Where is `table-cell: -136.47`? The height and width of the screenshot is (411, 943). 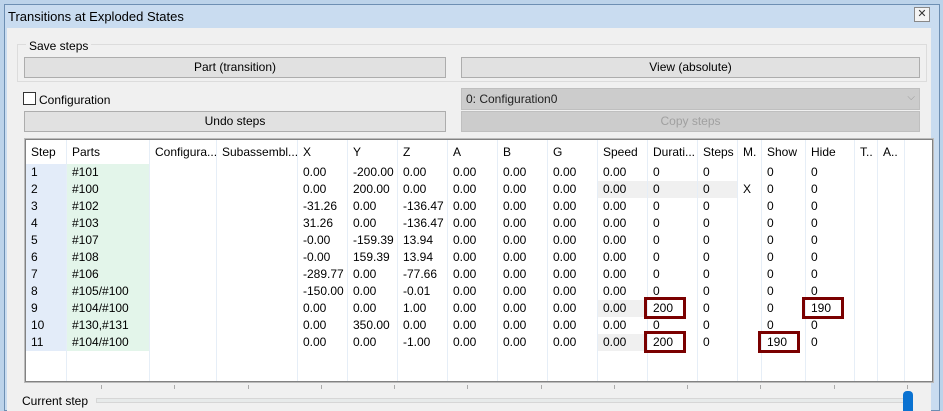 table-cell: -136.47 is located at coordinates (423, 223).